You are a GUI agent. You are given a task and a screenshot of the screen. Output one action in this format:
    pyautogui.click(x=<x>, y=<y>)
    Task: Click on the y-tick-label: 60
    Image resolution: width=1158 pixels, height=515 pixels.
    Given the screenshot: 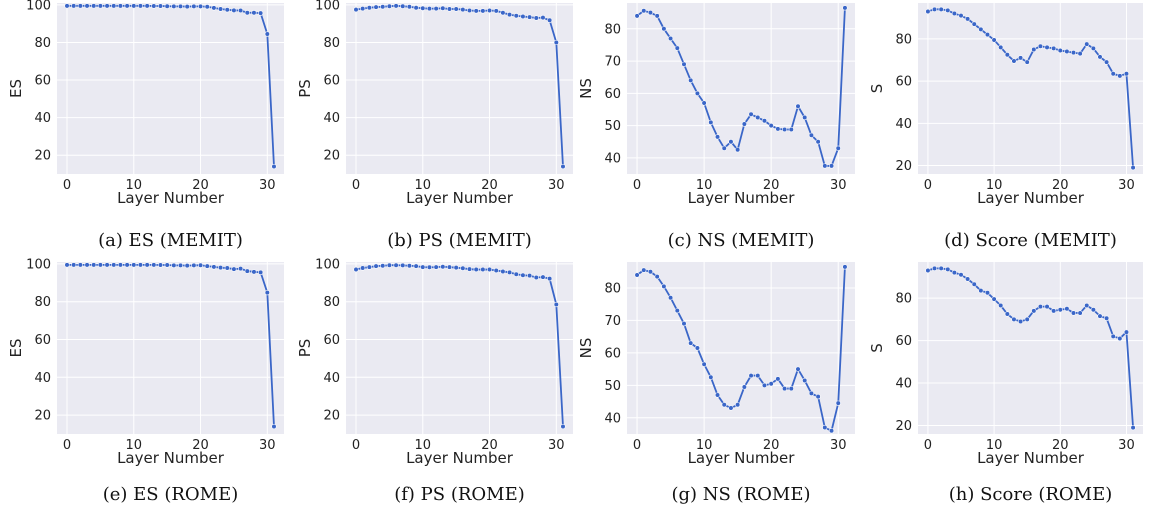 What is the action you would take?
    pyautogui.click(x=42, y=81)
    